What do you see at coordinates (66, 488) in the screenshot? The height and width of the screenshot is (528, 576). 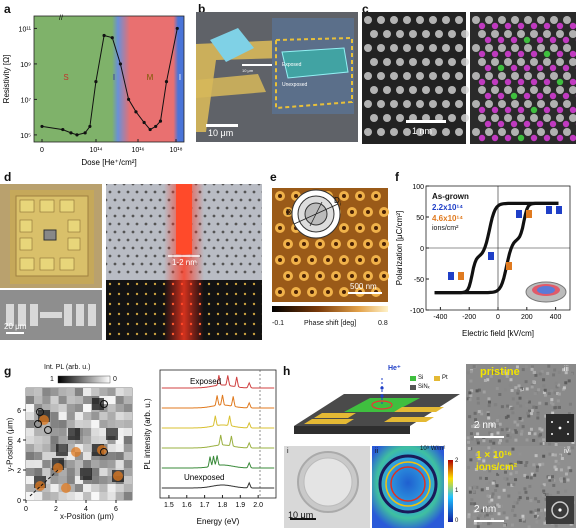 I see `panel-g-exposed-spot` at bounding box center [66, 488].